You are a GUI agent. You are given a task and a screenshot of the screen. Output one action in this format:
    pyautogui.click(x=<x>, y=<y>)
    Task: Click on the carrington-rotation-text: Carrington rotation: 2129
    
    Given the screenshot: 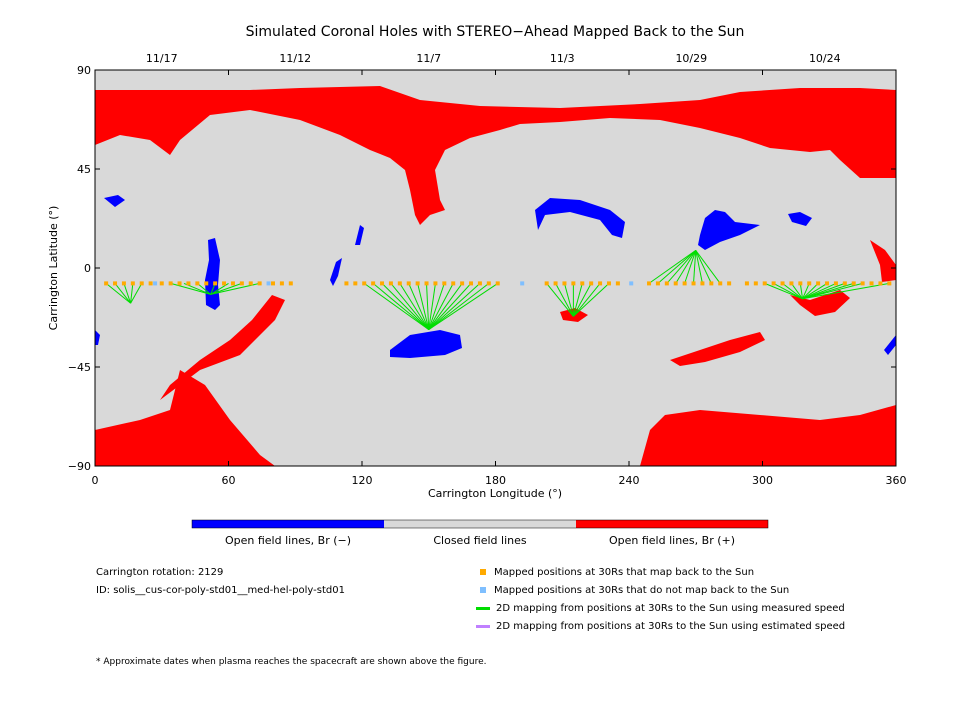 What is the action you would take?
    pyautogui.click(x=160, y=572)
    